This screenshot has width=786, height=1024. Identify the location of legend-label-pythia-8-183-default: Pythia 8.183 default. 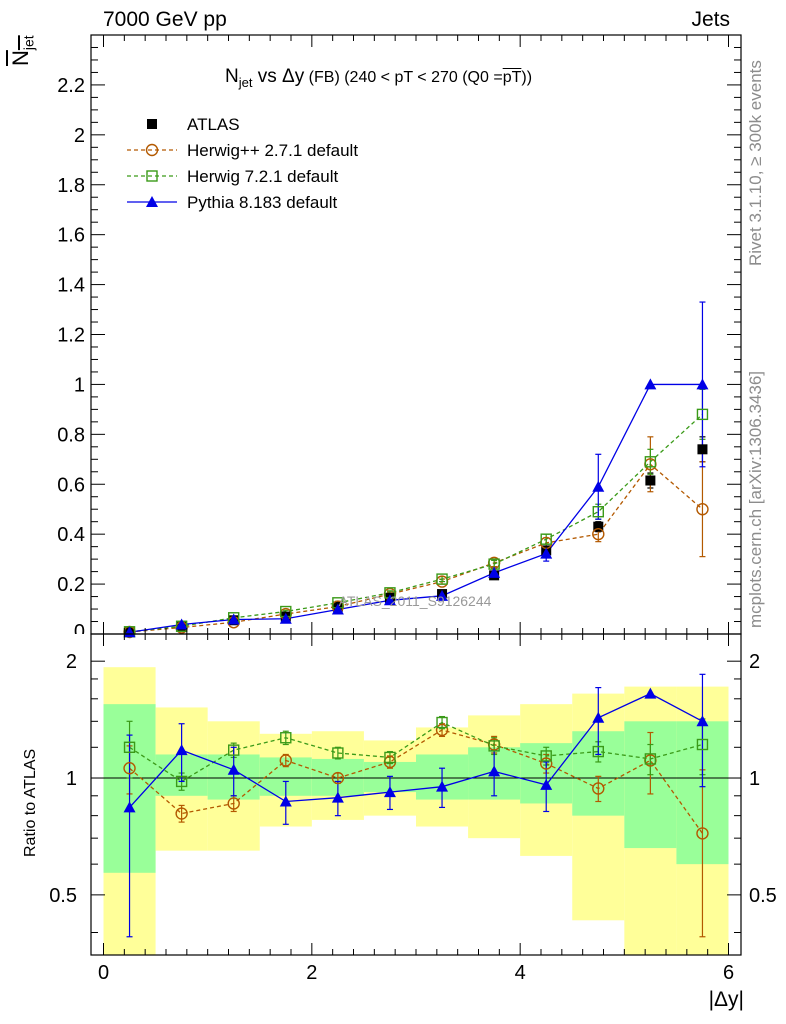
(262, 202).